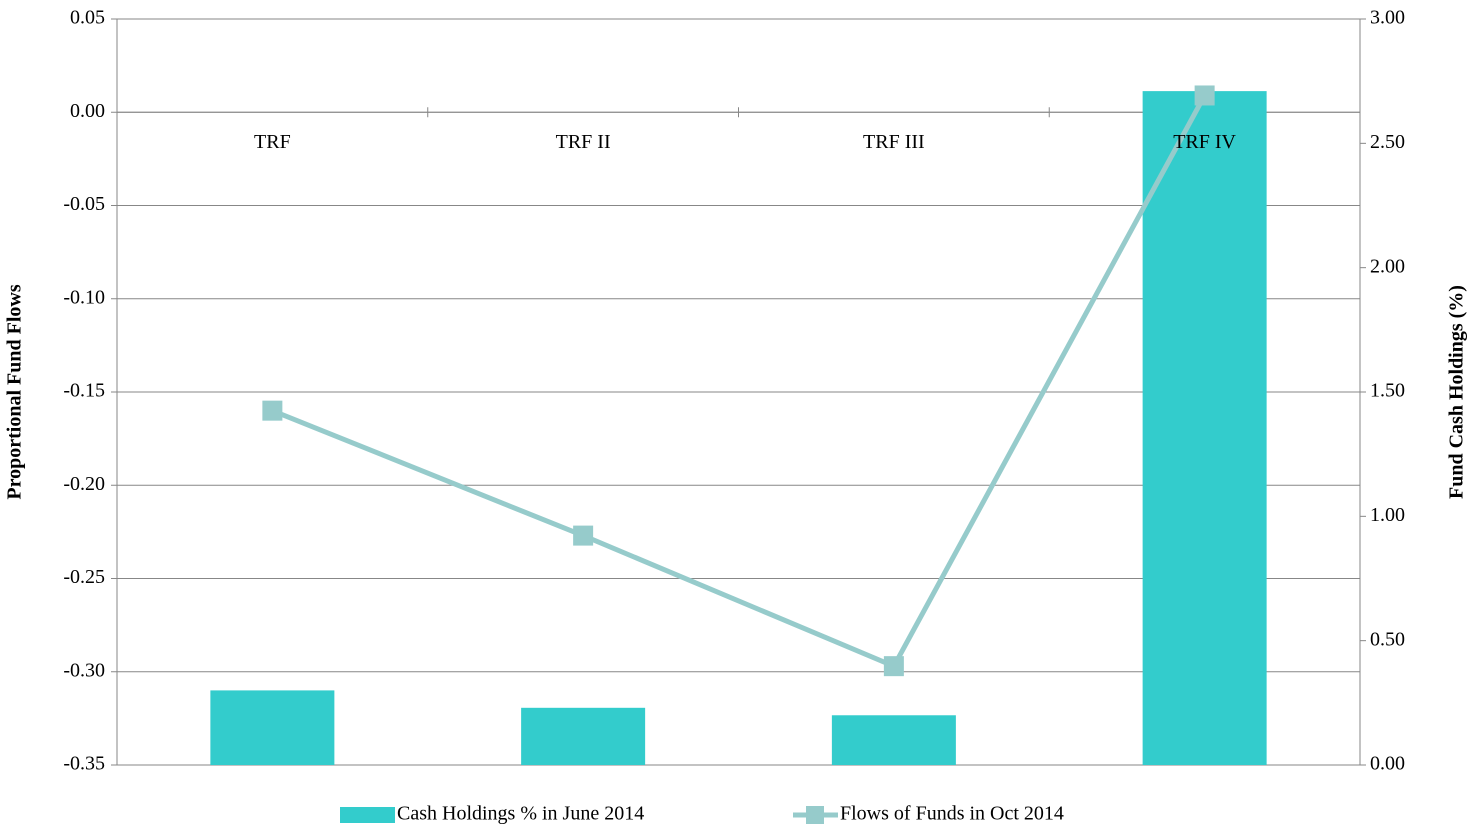 The width and height of the screenshot is (1473, 833). Describe the element at coordinates (1387, 142) in the screenshot. I see `y2-tick-label: 2.50` at that location.